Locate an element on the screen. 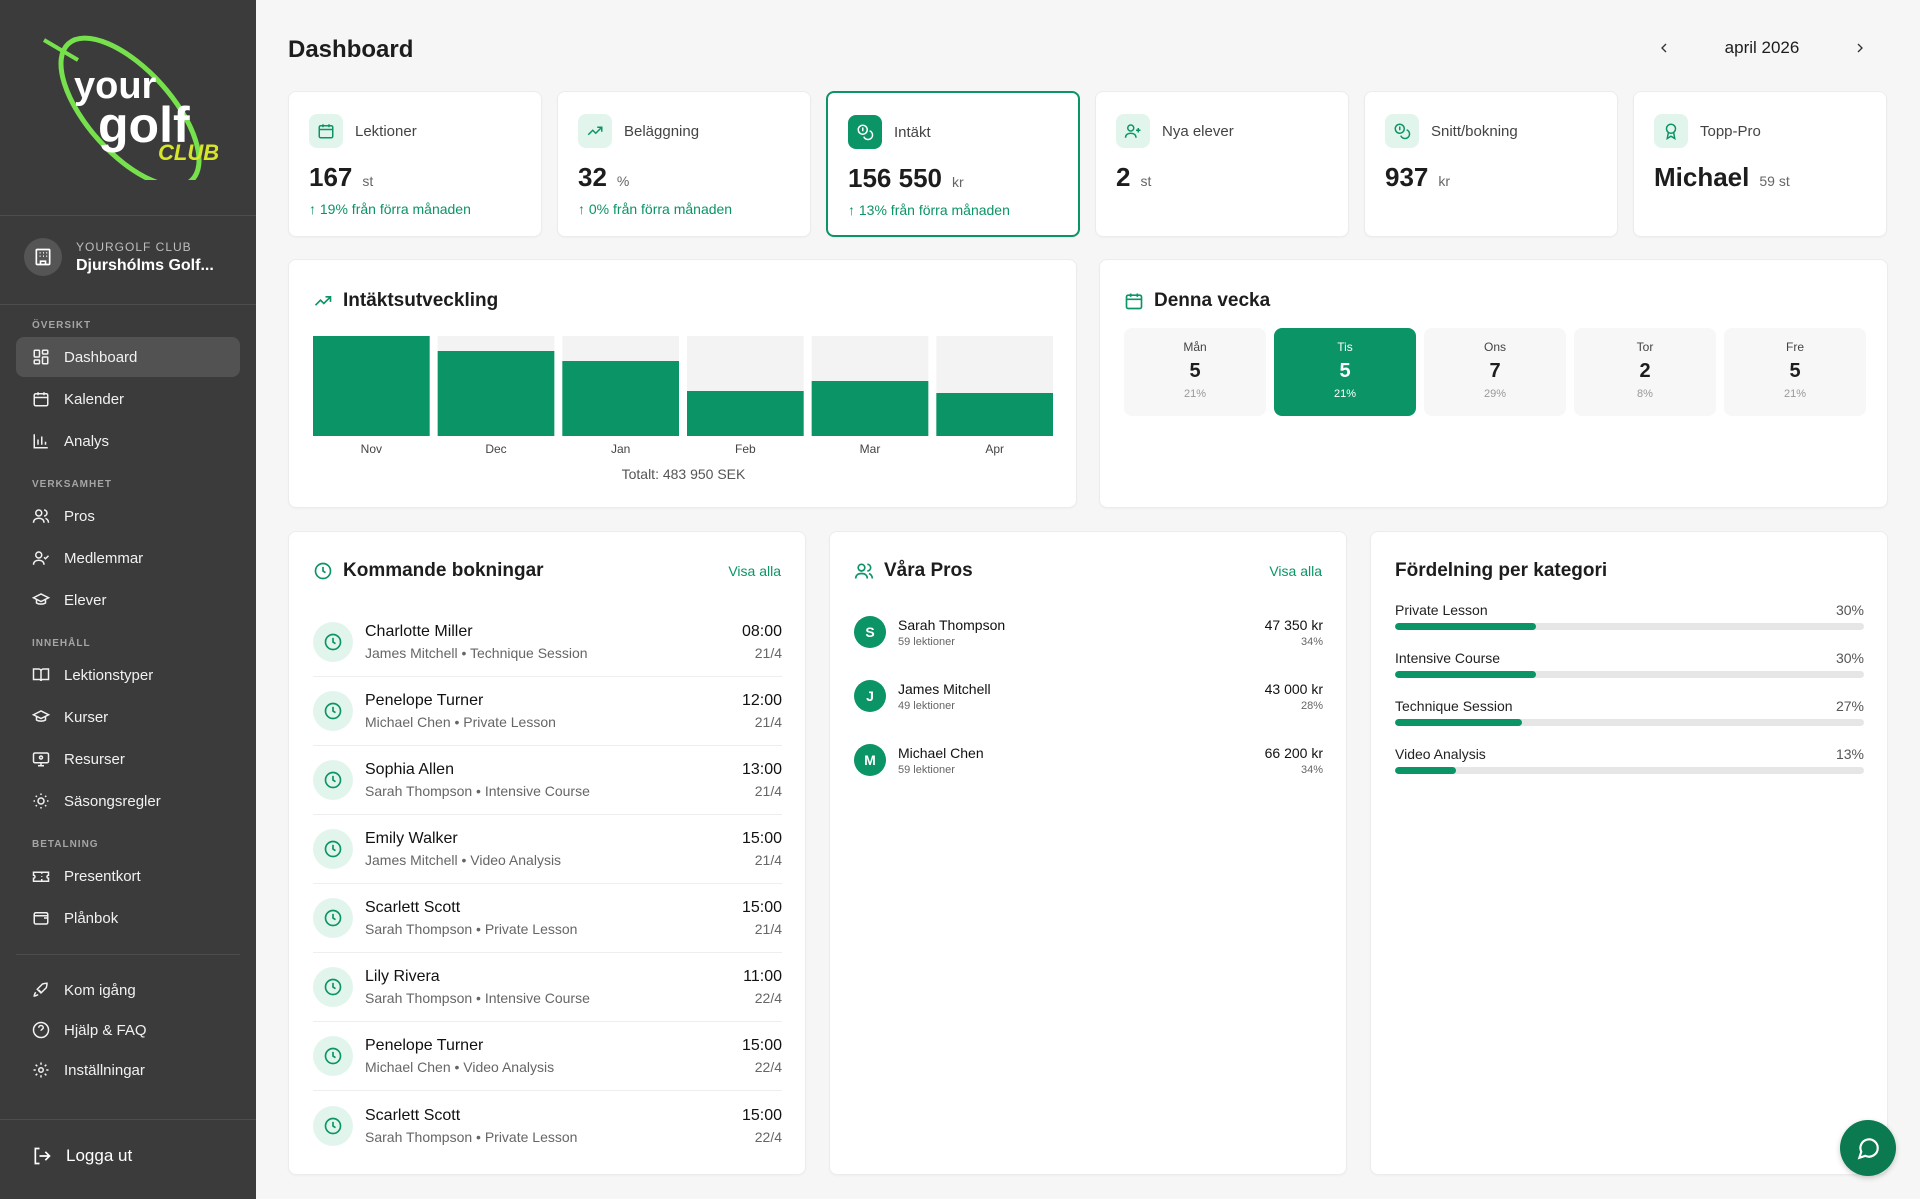 The width and height of the screenshot is (1920, 1199). sidebar-item-get-started: Kom igång is located at coordinates (128, 990).